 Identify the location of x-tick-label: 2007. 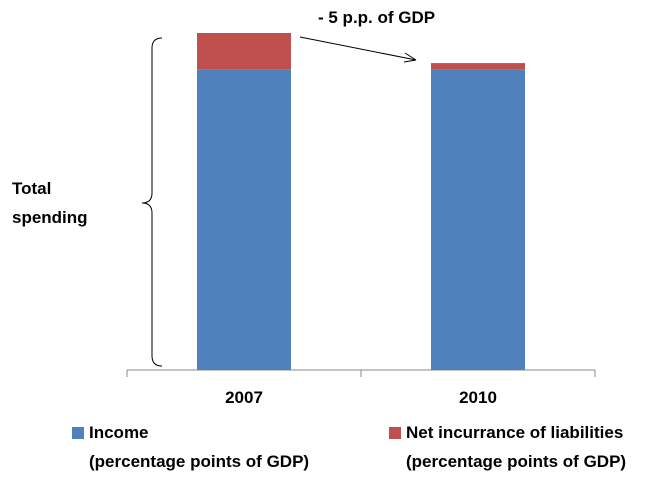
(244, 397).